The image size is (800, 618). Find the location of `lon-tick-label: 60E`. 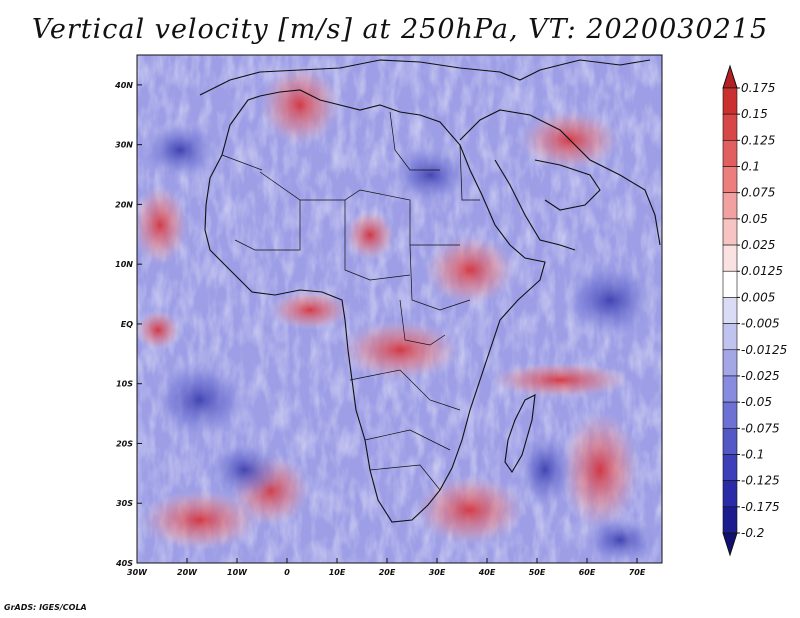

lon-tick-label: 60E is located at coordinates (587, 572).